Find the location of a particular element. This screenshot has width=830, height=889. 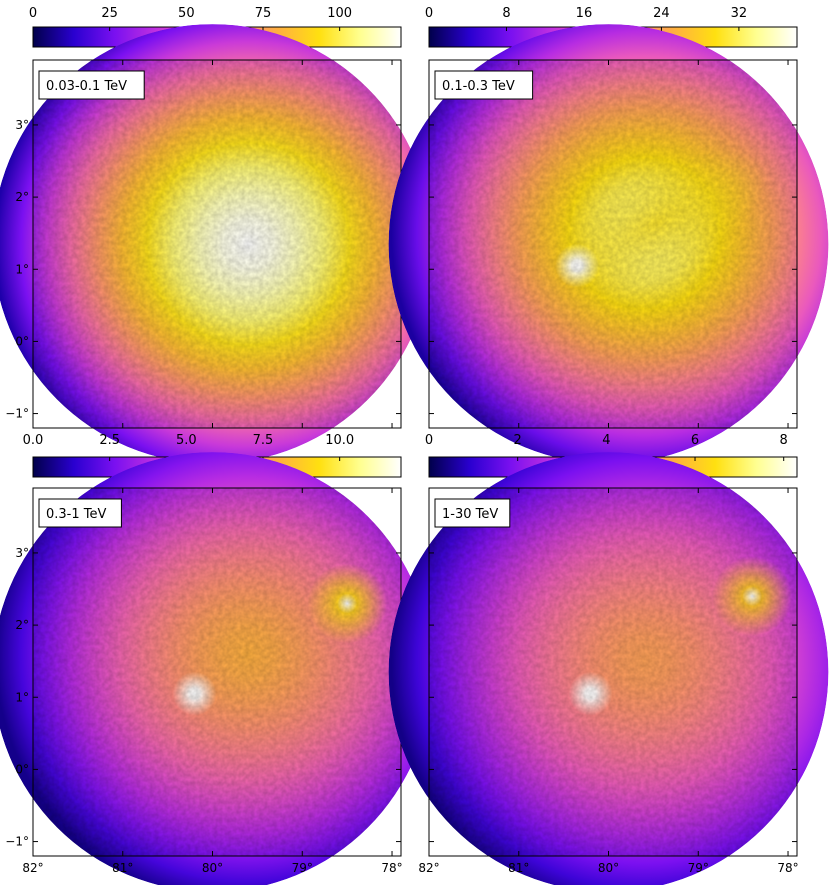

energy-band-label: 0.3-1 TeV is located at coordinates (80, 513).